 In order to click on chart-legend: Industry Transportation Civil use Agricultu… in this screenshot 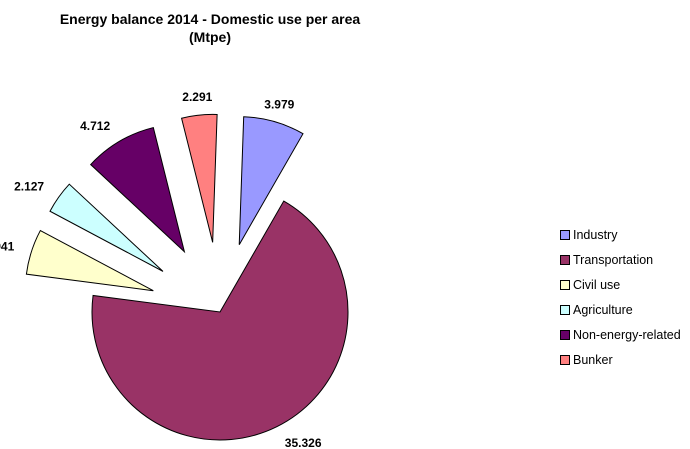, I will do `click(620, 297)`.